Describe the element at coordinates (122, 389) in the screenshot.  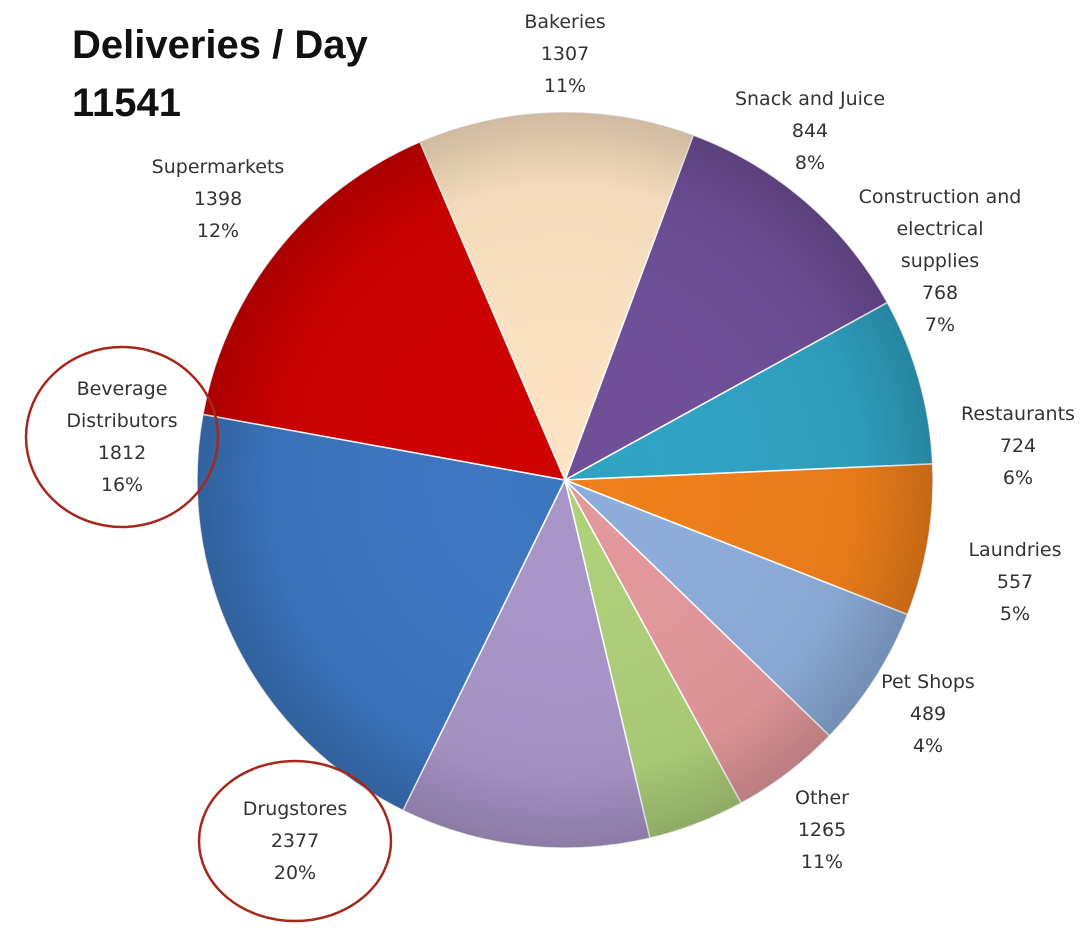
I see `label-line: Beverage` at that location.